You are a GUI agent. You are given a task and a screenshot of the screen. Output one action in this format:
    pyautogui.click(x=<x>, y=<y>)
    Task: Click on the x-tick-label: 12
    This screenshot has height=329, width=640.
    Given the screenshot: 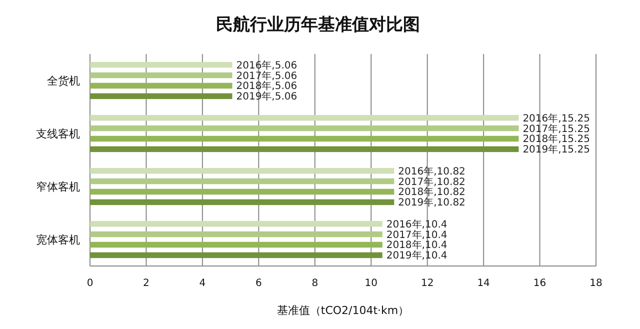 What is the action you would take?
    pyautogui.click(x=427, y=283)
    